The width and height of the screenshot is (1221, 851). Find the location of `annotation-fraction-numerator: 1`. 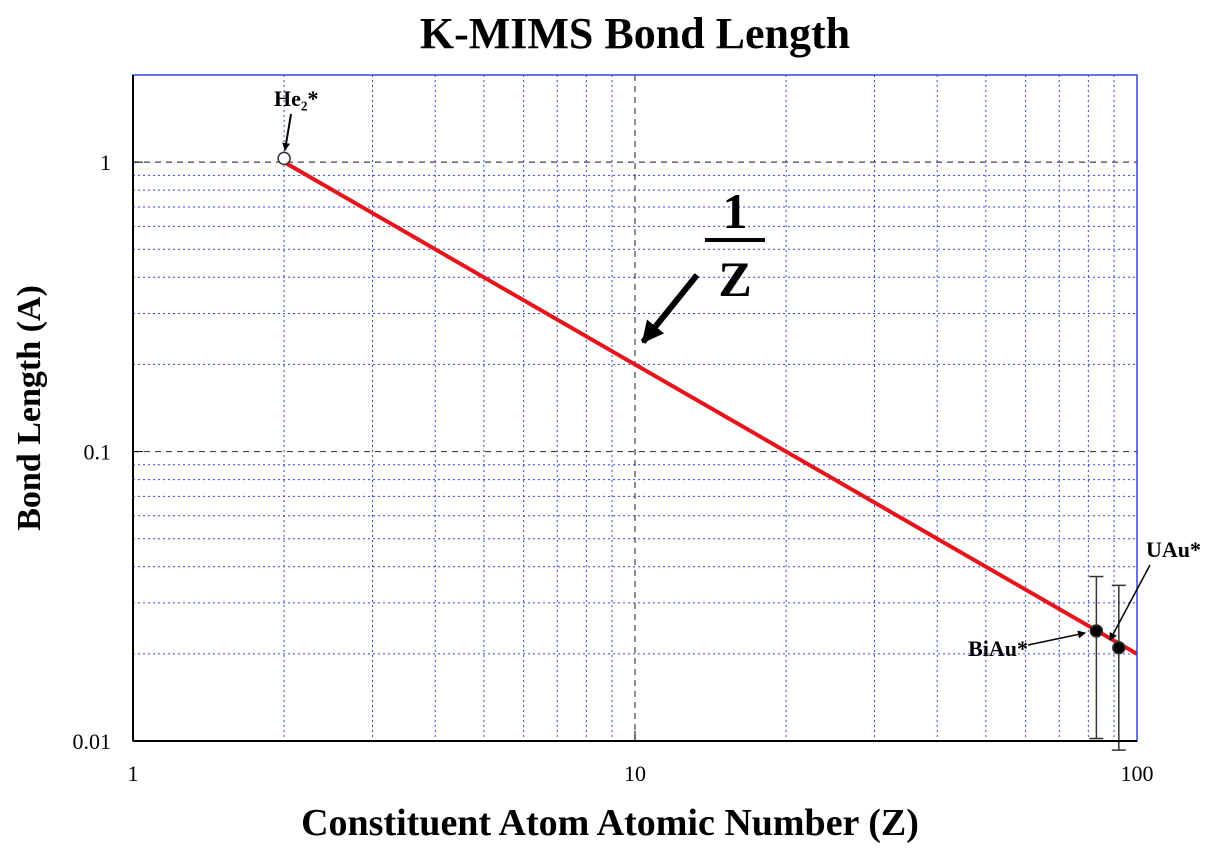

annotation-fraction-numerator: 1 is located at coordinates (735, 211).